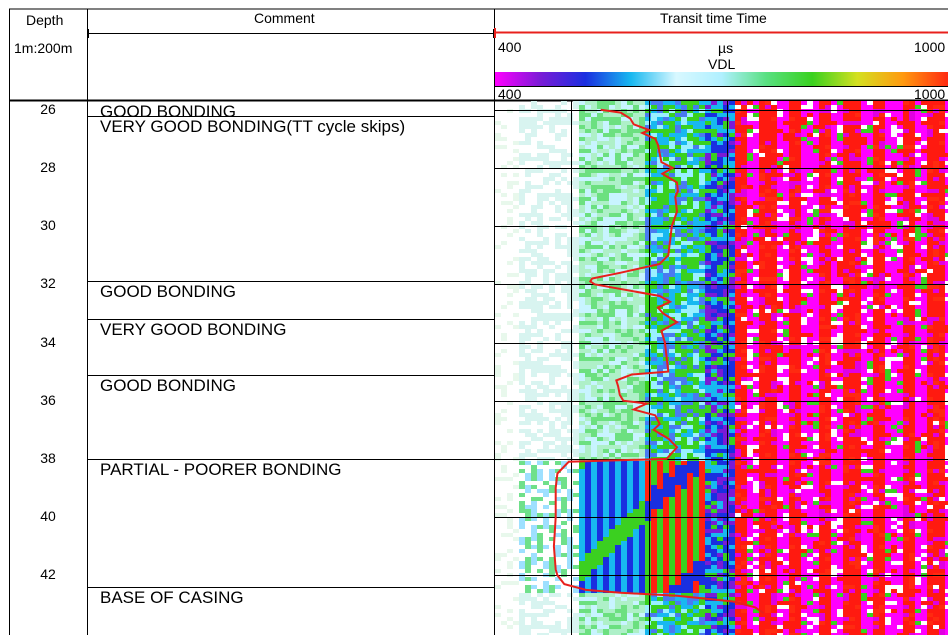 The width and height of the screenshot is (948, 635). I want to click on comment-label: BASE OF CASING, so click(172, 597).